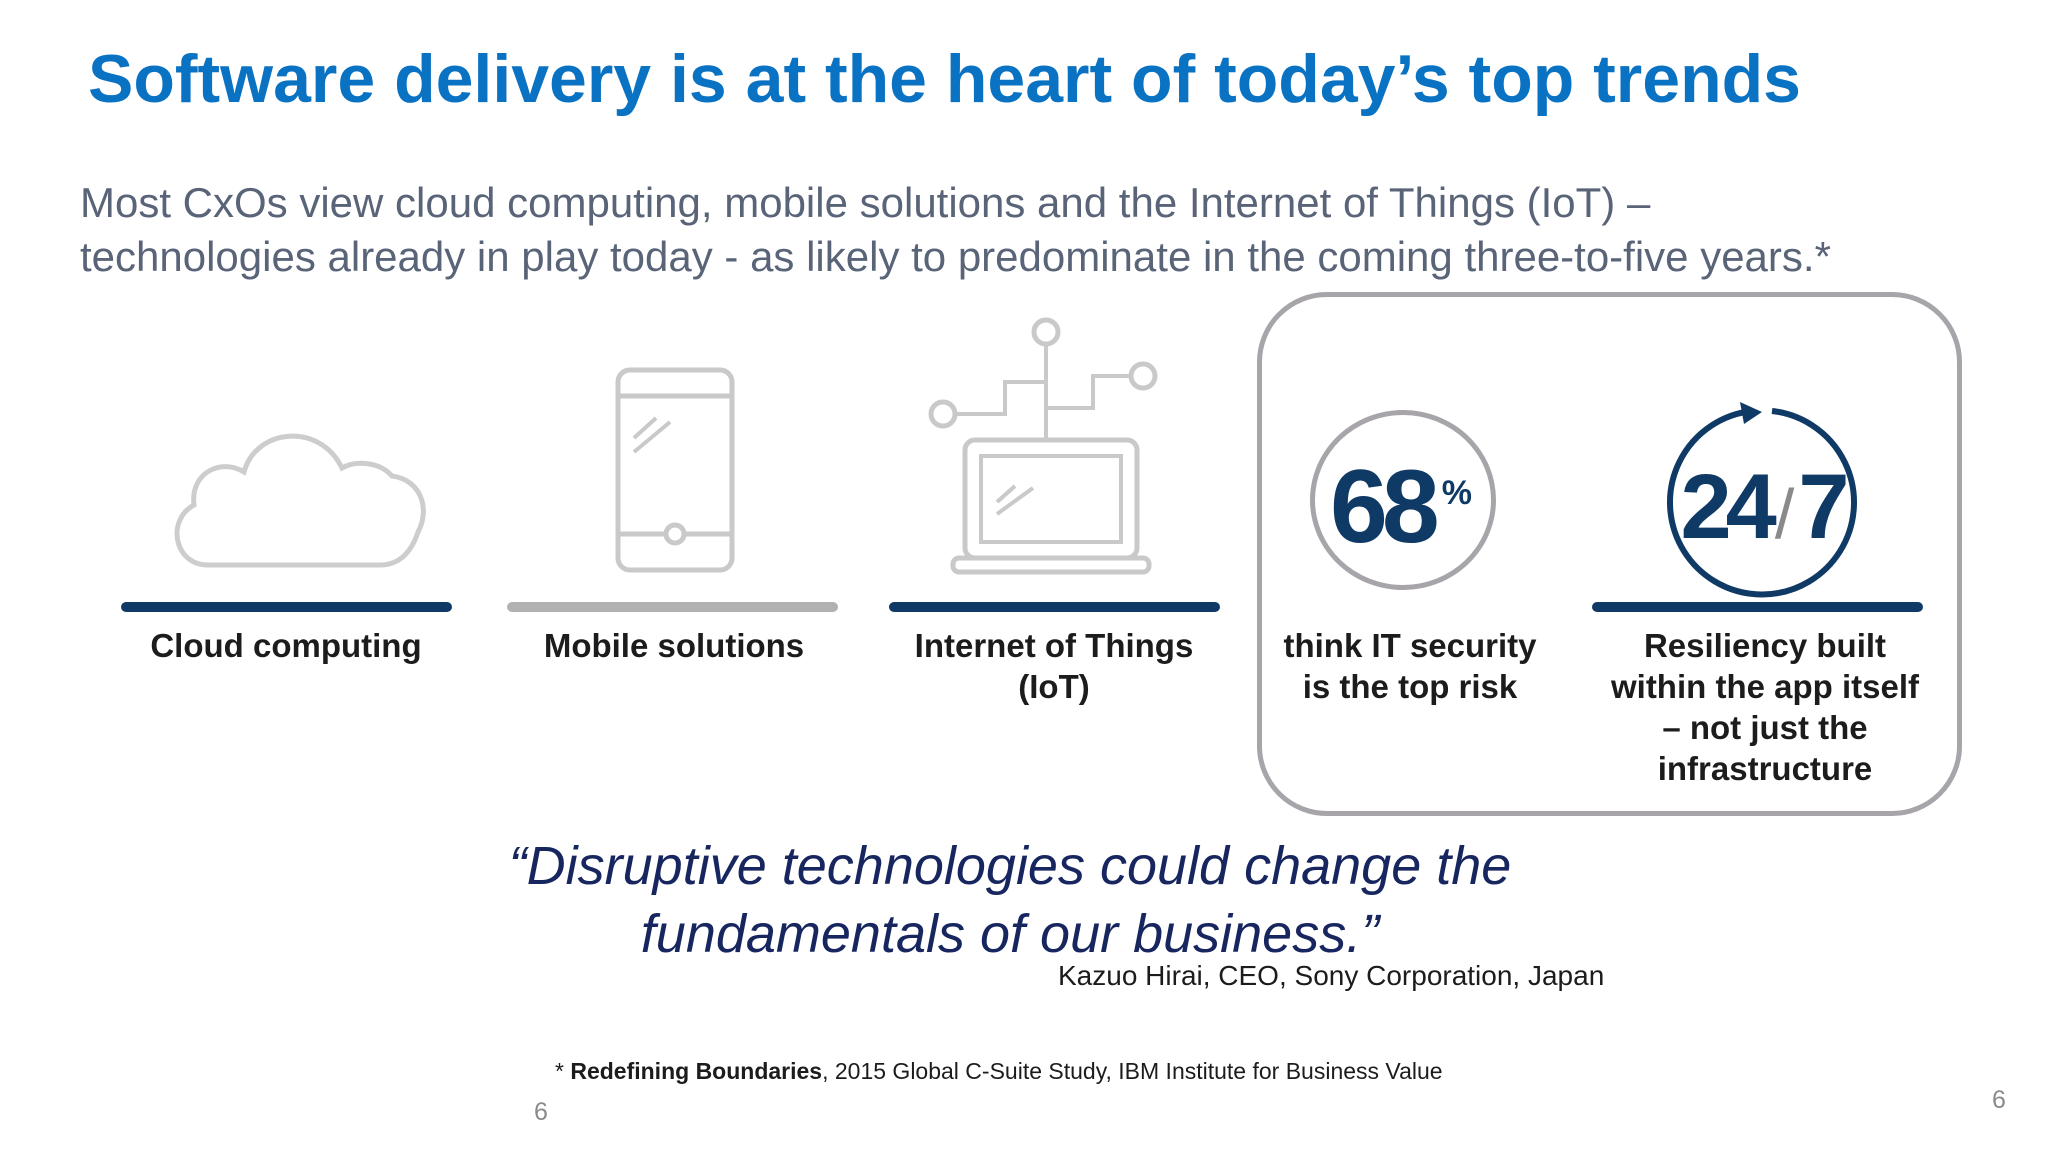 This screenshot has height=1152, width=2048. What do you see at coordinates (1410, 666) in the screenshot?
I see `label-security: think IT security is the top risk` at bounding box center [1410, 666].